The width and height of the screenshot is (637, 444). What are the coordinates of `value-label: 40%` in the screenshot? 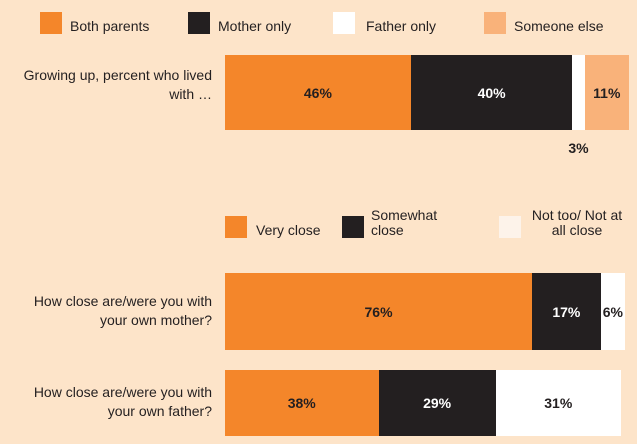 It's located at (491, 92).